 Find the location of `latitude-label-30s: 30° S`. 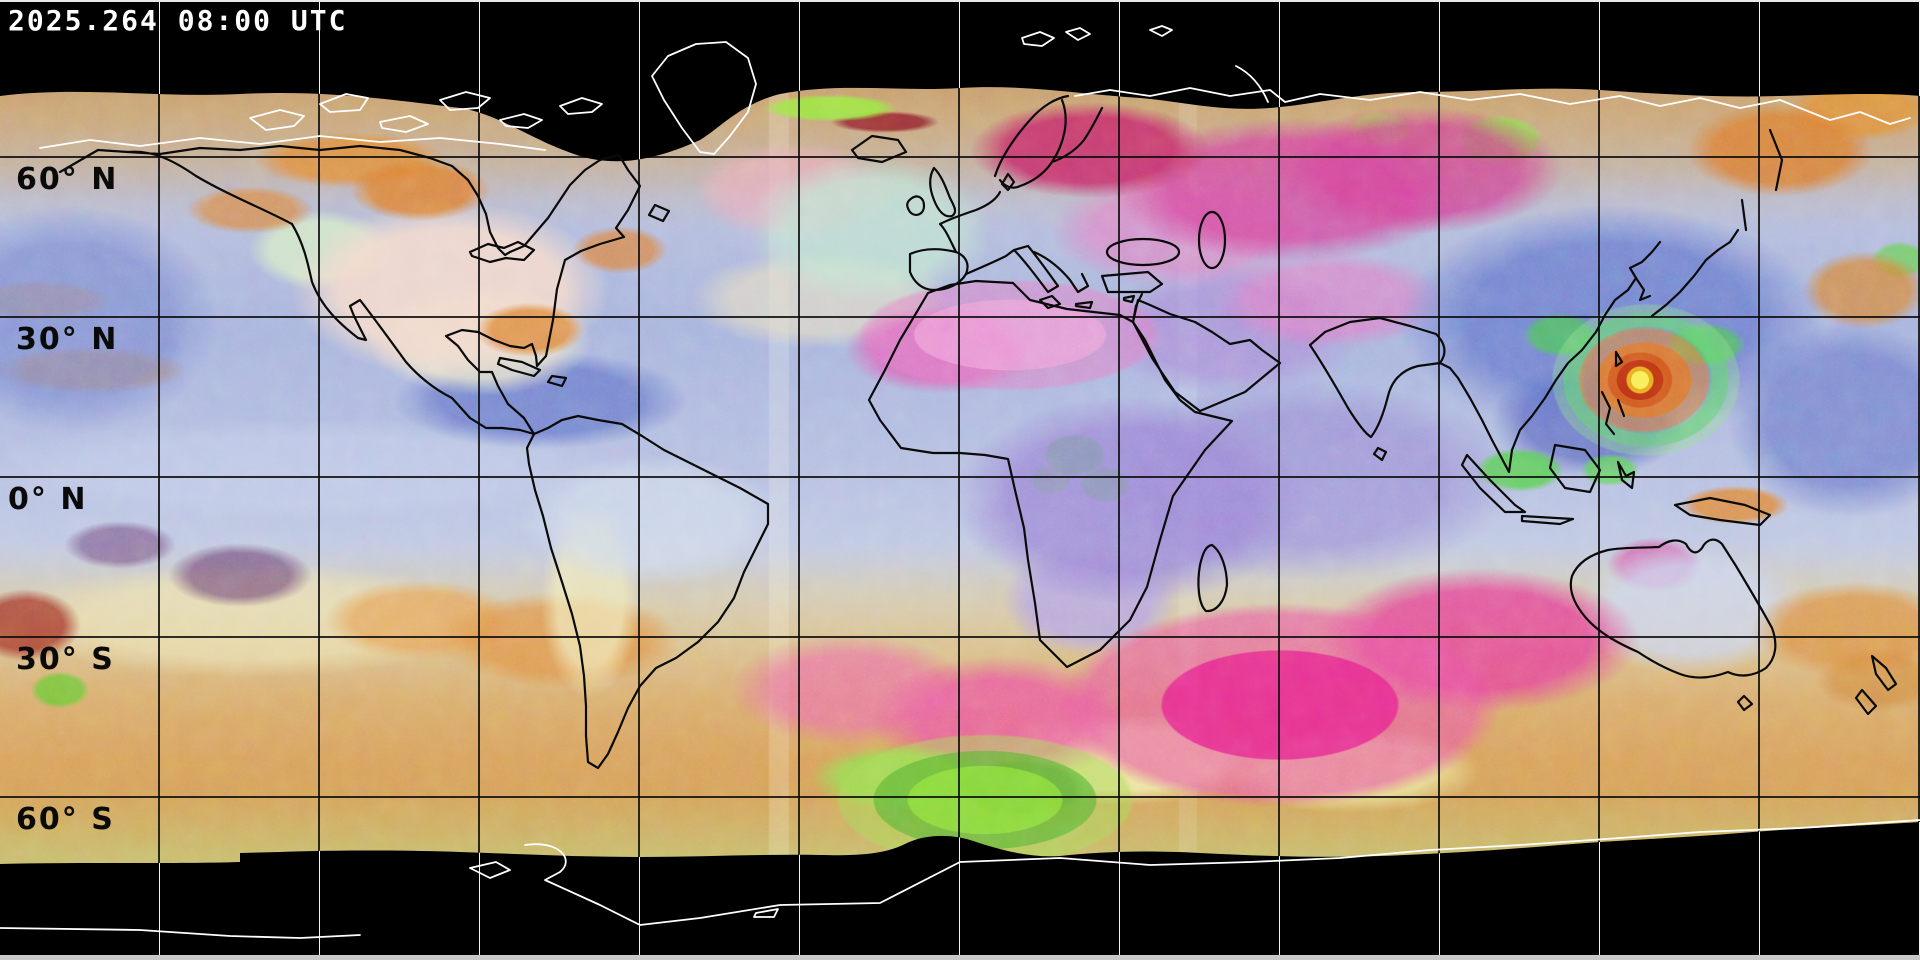

latitude-label-30s: 30° S is located at coordinates (65, 659).